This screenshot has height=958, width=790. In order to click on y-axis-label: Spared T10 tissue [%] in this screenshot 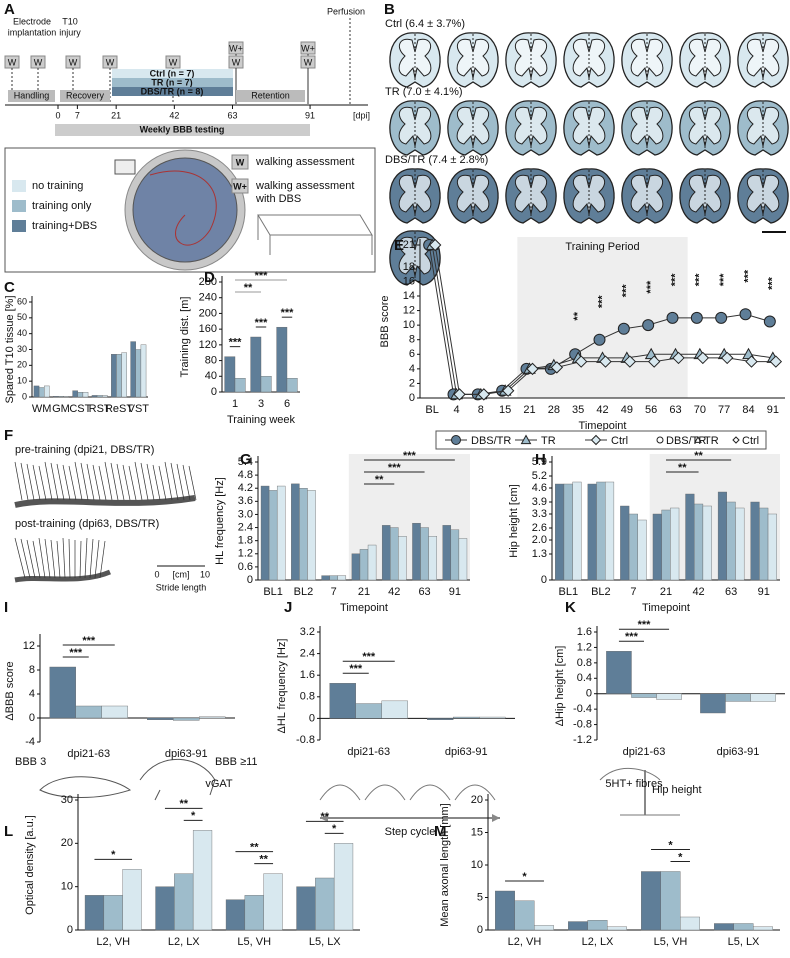, I will do `click(10, 349)`.